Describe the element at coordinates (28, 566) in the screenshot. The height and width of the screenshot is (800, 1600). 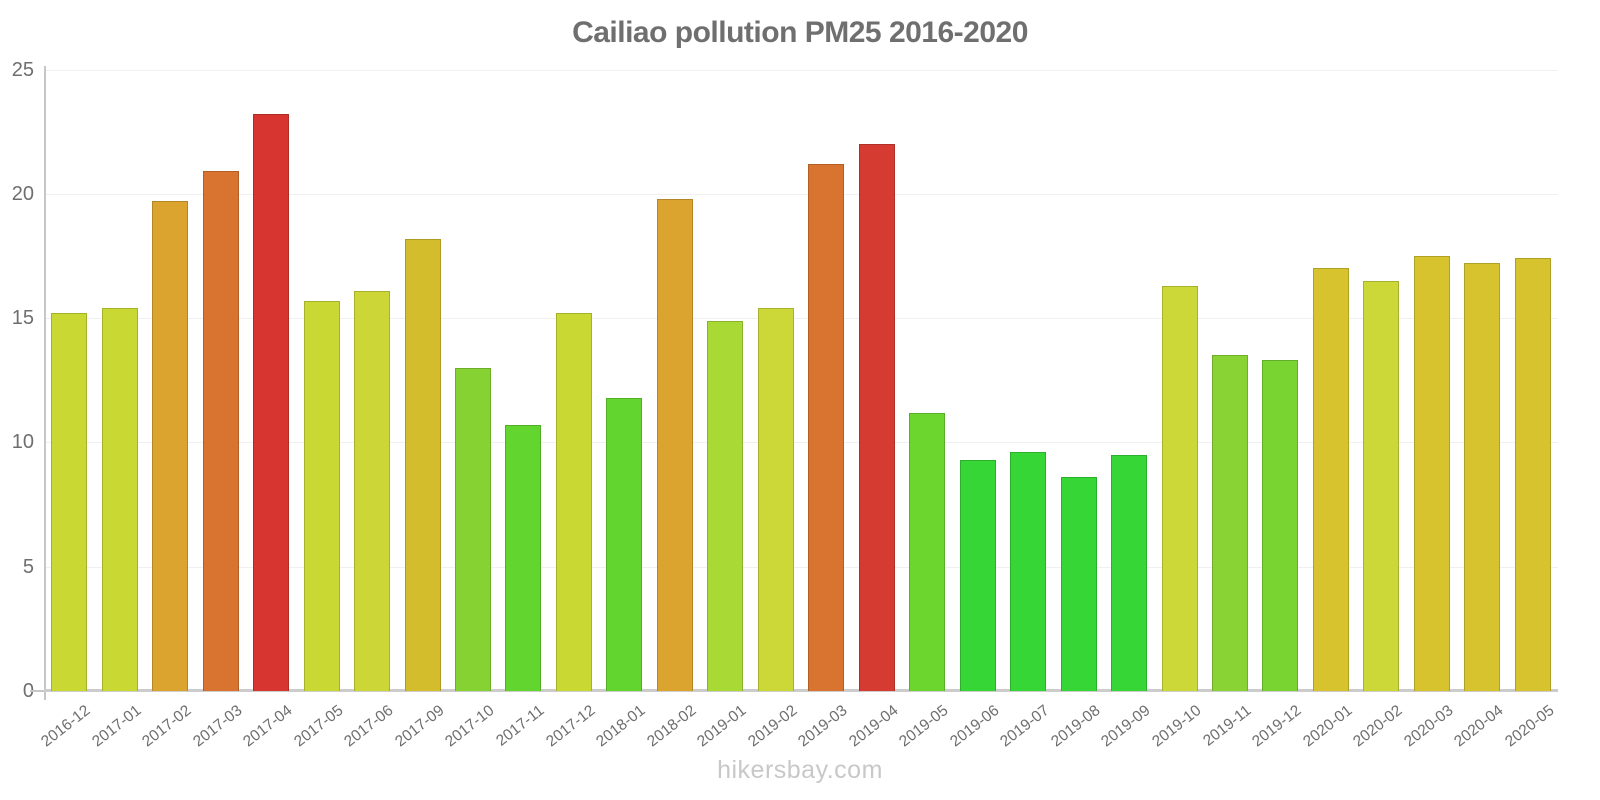
I see `y-tick-label-5: 5` at that location.